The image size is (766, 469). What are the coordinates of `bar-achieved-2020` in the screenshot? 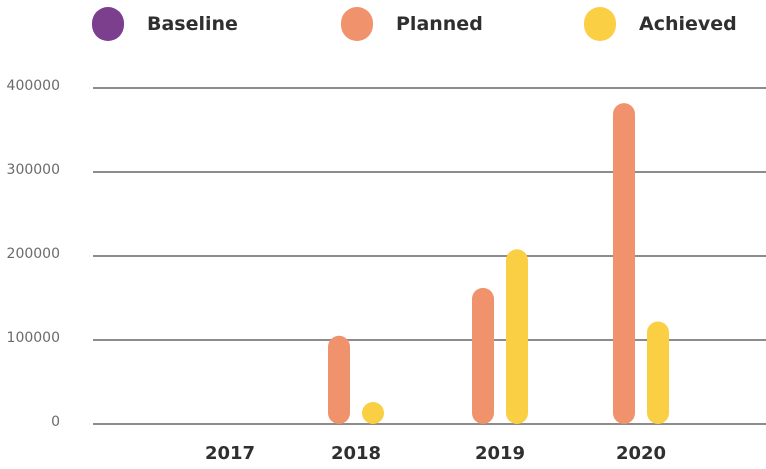 It's located at (658, 372).